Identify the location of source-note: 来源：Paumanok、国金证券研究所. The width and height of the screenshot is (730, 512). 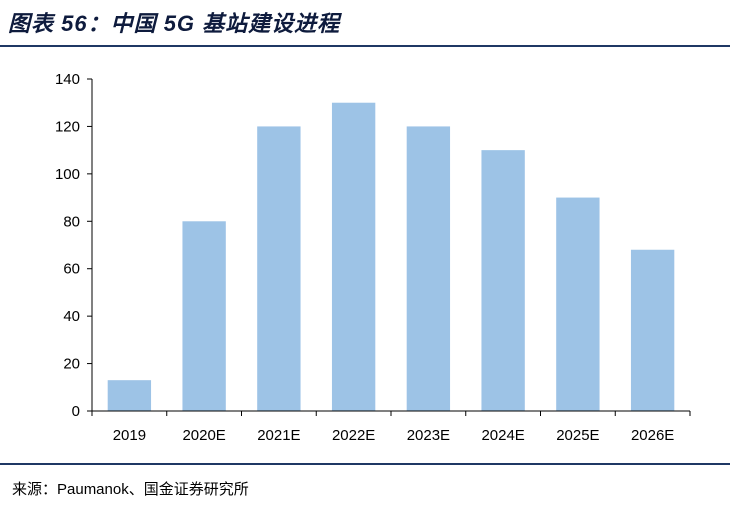
(130, 489).